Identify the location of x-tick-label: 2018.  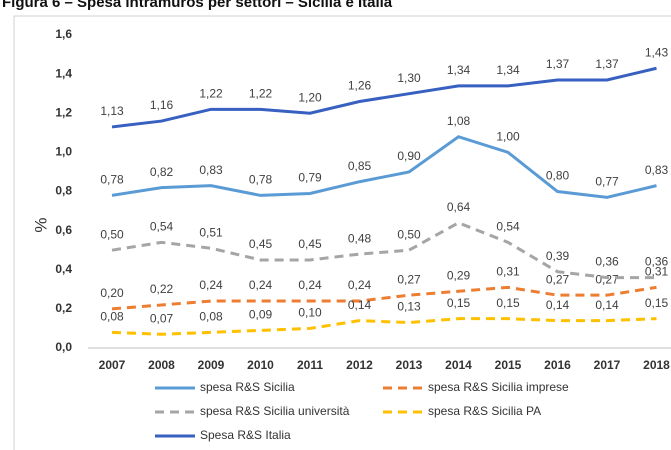
(656, 365).